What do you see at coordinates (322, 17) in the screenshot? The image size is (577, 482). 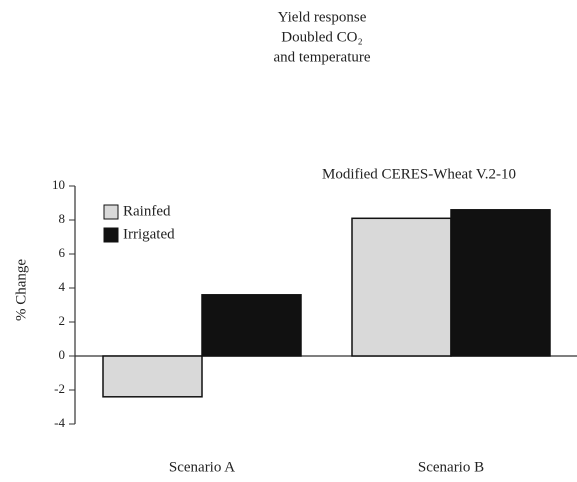 I see `chart-title: Yield response` at bounding box center [322, 17].